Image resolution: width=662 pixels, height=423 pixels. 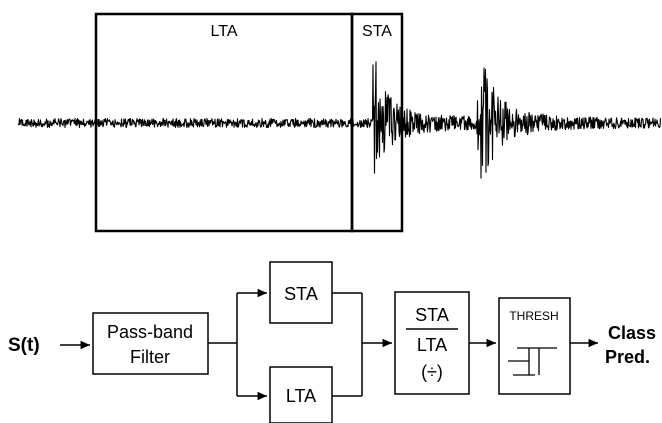 What do you see at coordinates (533, 316) in the screenshot?
I see `threshold-label: THRESH` at bounding box center [533, 316].